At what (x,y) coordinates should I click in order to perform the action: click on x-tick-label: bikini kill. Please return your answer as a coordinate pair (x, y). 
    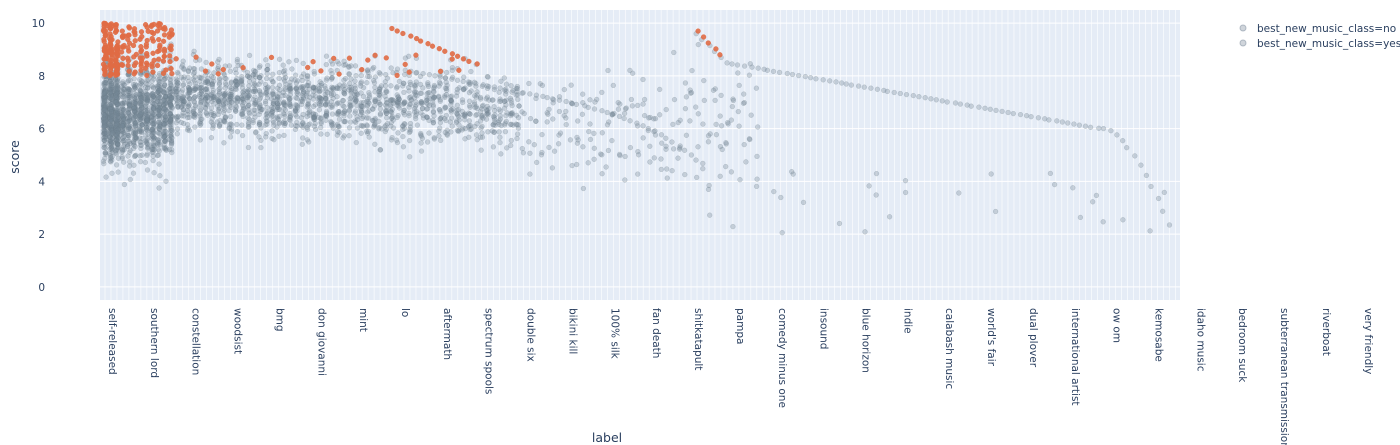
    Looking at the image, I should click on (572, 331).